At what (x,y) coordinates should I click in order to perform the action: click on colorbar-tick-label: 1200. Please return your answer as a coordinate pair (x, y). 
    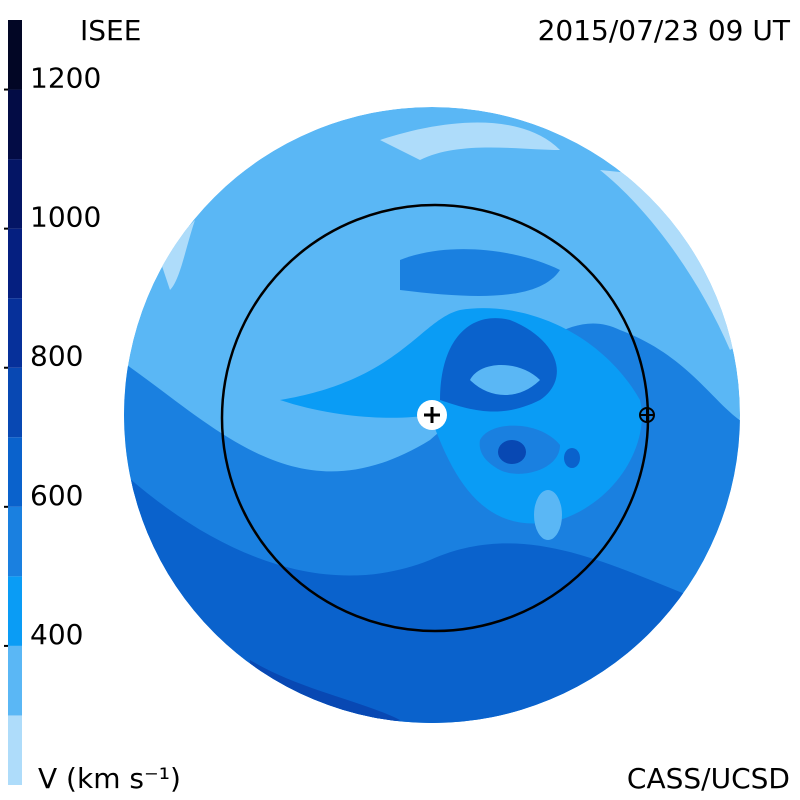
    Looking at the image, I should click on (65, 78).